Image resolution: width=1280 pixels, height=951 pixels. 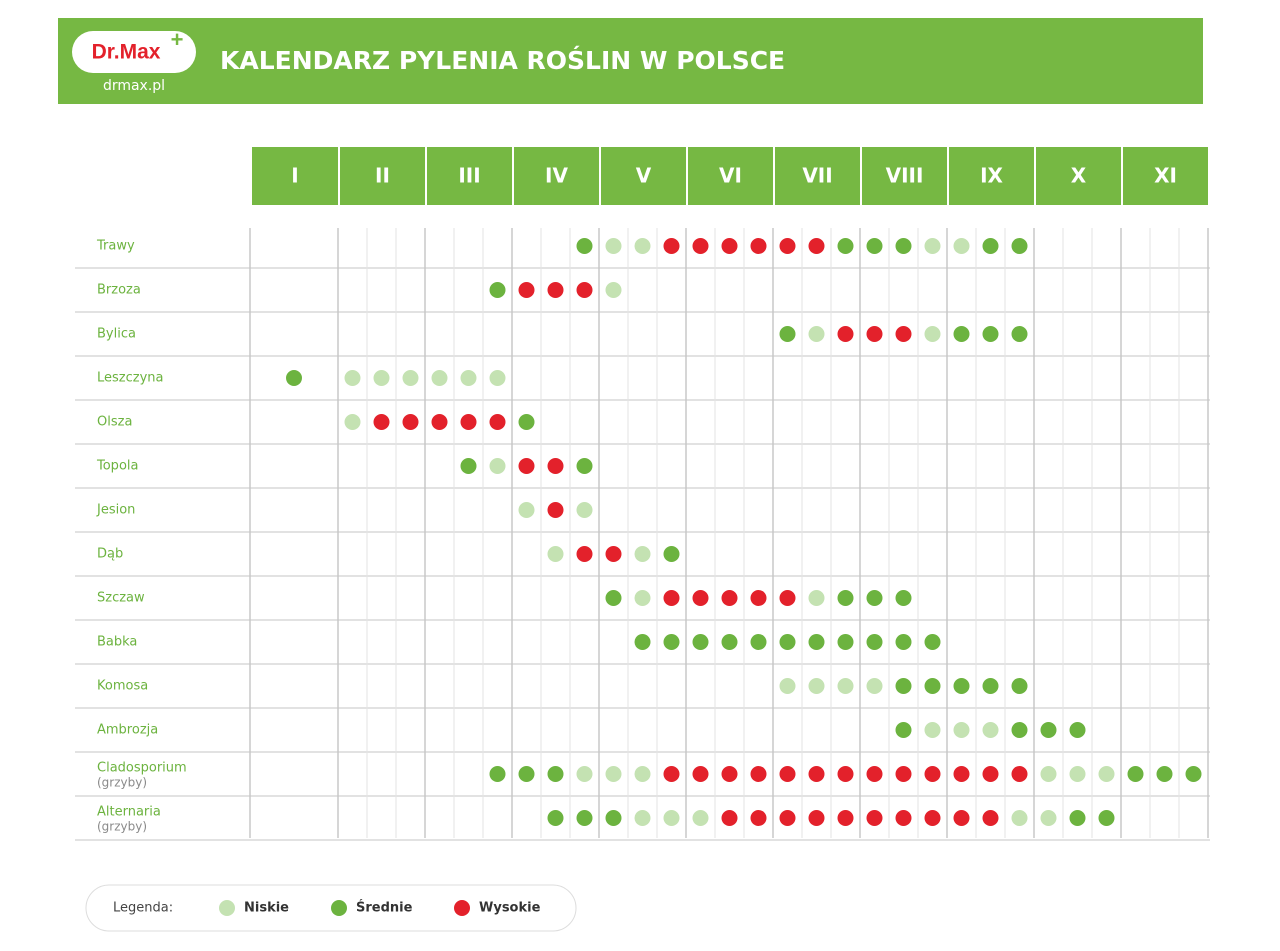 I want to click on row-label: Brzoza, so click(x=119, y=290).